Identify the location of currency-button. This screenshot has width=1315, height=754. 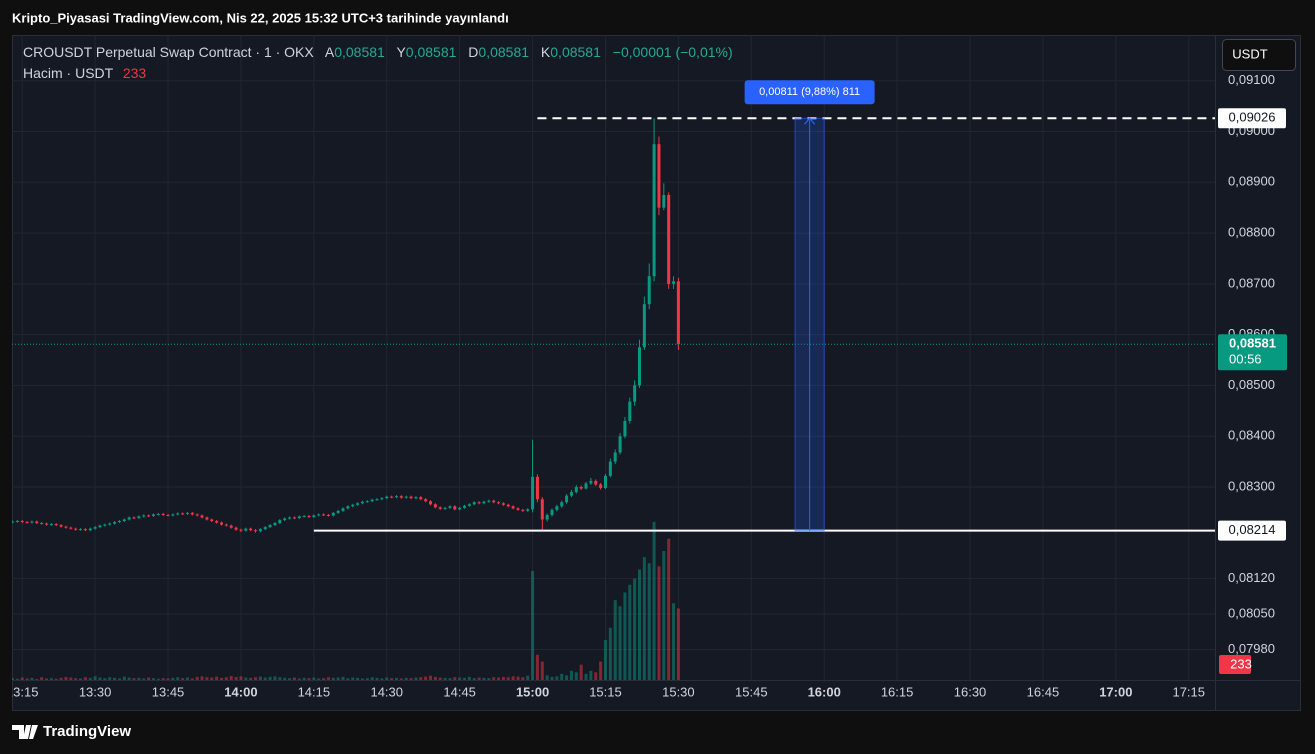
(1259, 55).